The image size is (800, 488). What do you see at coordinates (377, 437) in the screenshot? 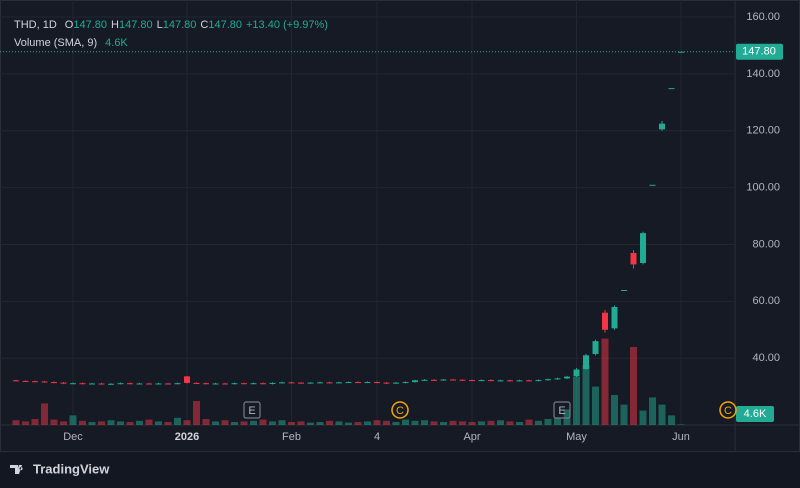
I see `x-tick-label: 4` at bounding box center [377, 437].